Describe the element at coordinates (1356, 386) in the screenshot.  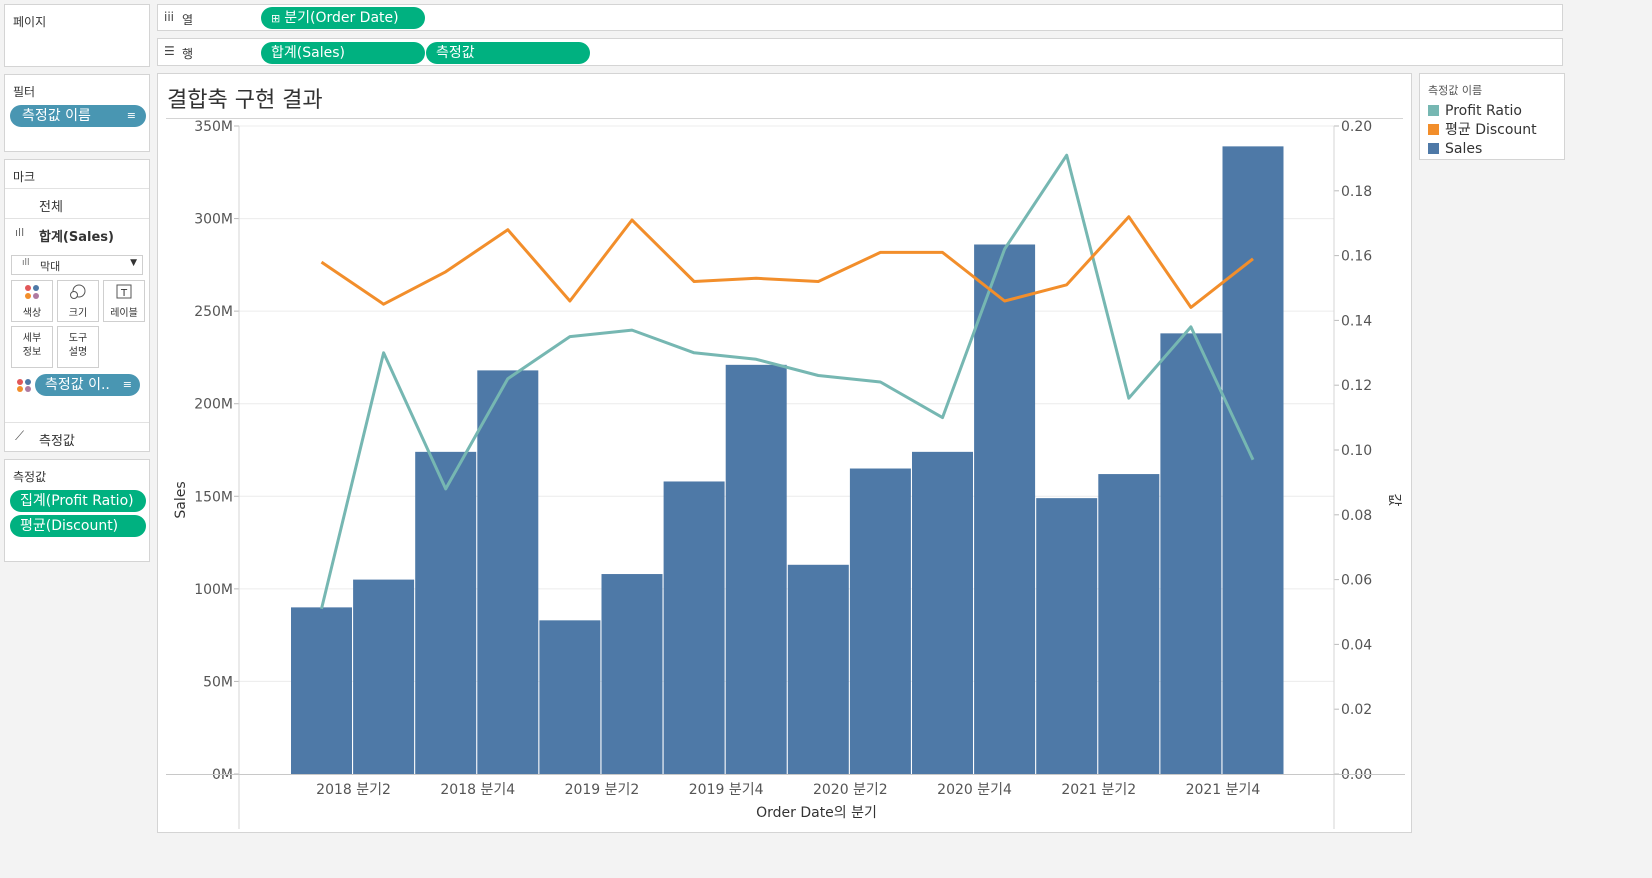
I see `y2-tick-label: 0.12` at that location.